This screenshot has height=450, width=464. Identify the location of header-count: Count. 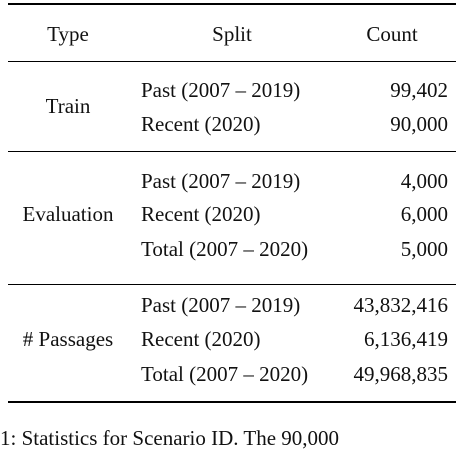
(392, 34).